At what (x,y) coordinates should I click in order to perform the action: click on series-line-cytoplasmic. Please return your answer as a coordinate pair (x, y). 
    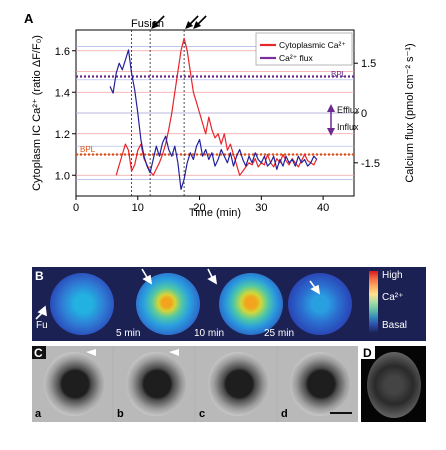
    Looking at the image, I should click on (216, 106).